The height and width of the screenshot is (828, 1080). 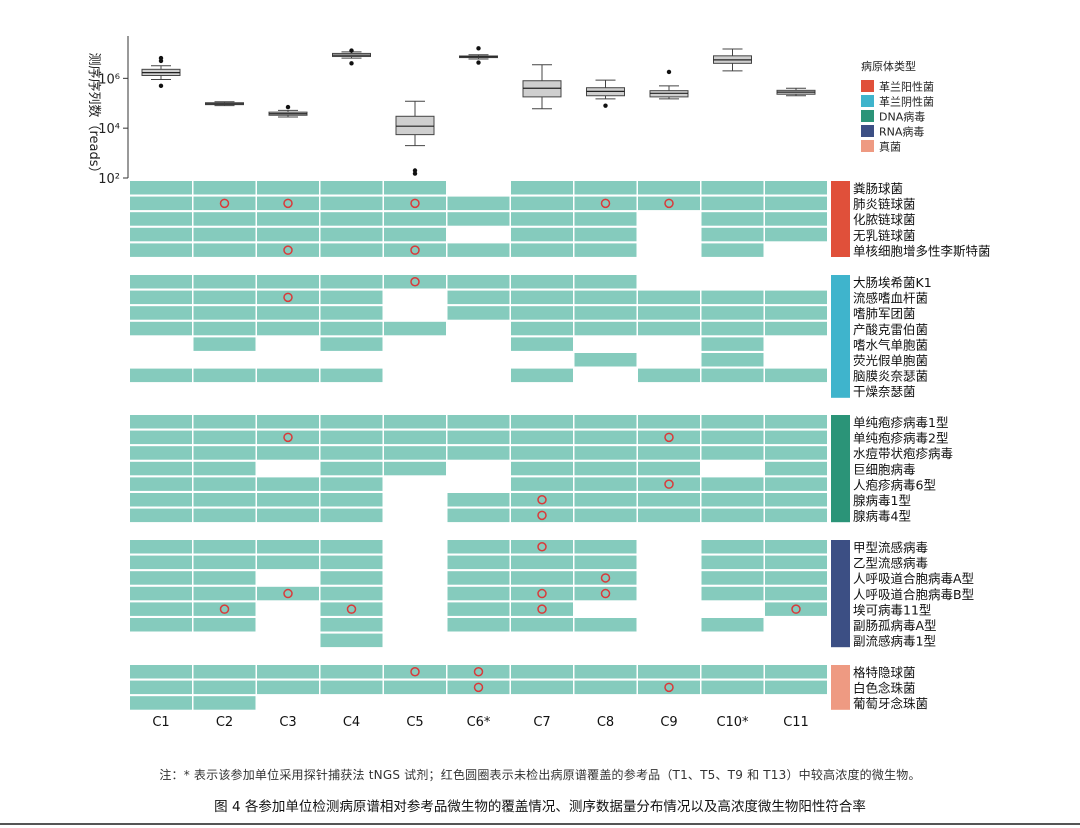 What do you see at coordinates (890, 563) in the screenshot?
I see `pathogen-label: 乙型流感病毒` at bounding box center [890, 563].